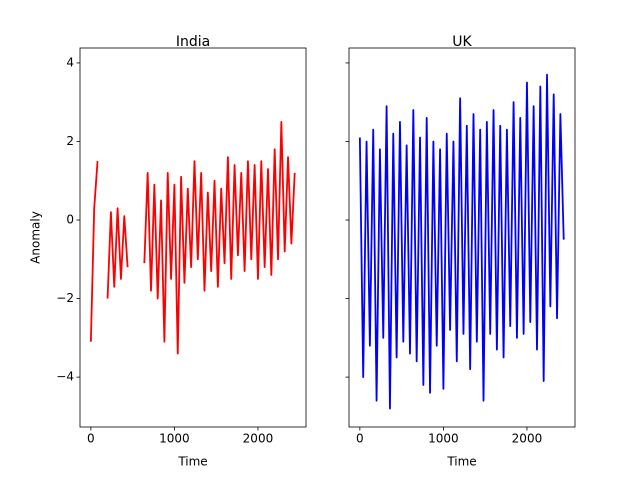 The height and width of the screenshot is (480, 640). I want to click on axes-title: India, so click(193, 42).